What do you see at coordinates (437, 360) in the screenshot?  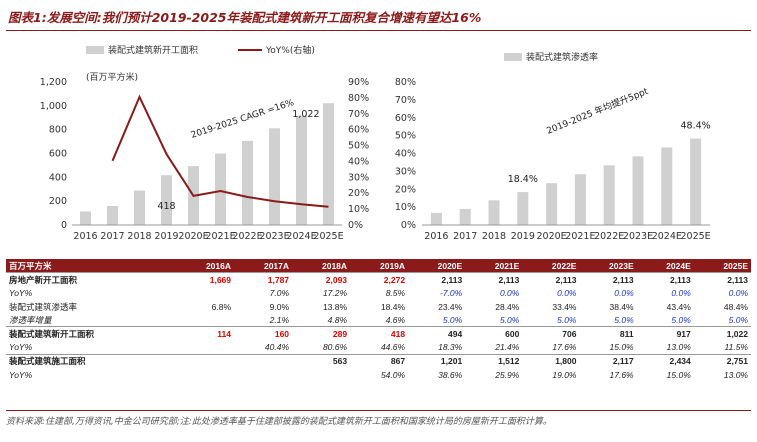 I see `table-cell: 1,201` at bounding box center [437, 360].